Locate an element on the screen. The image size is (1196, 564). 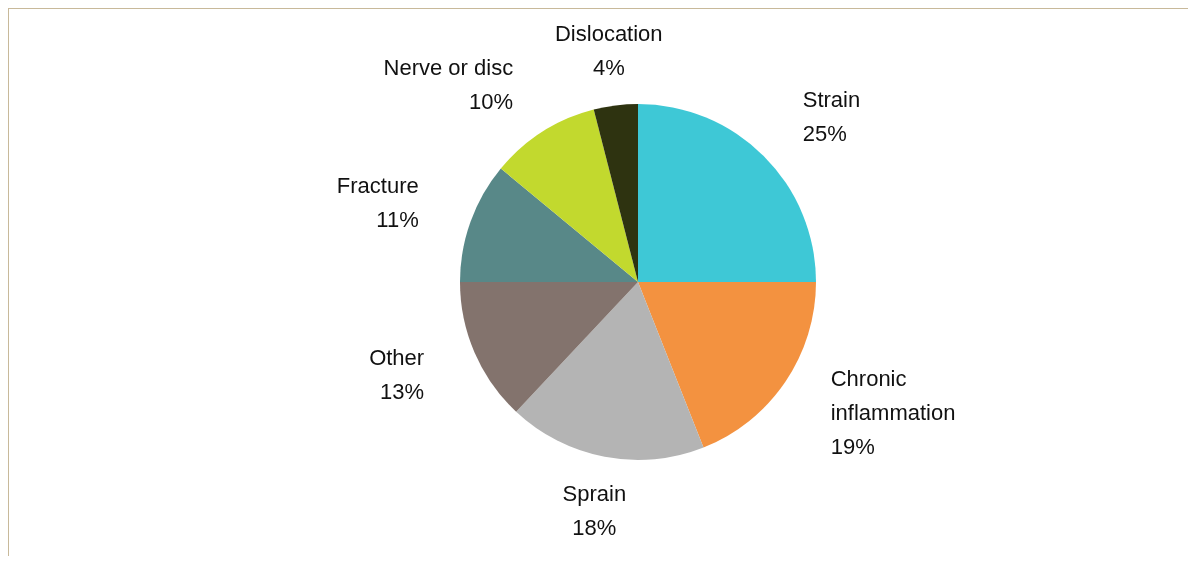
data-label: 13% is located at coordinates (402, 391).